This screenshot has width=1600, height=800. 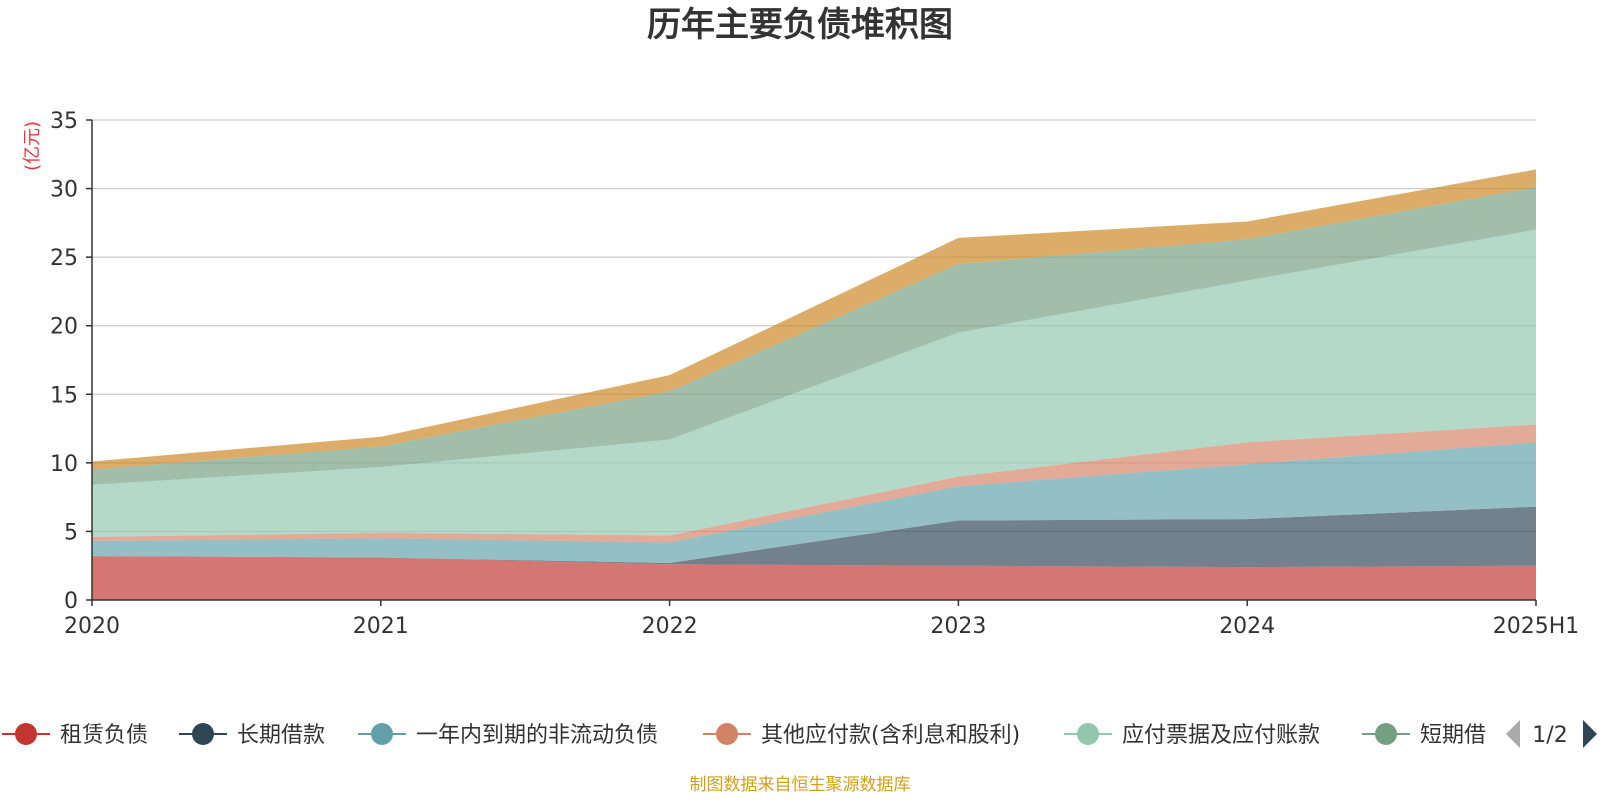 I want to click on y-tick-label-0: 0, so click(x=71, y=601).